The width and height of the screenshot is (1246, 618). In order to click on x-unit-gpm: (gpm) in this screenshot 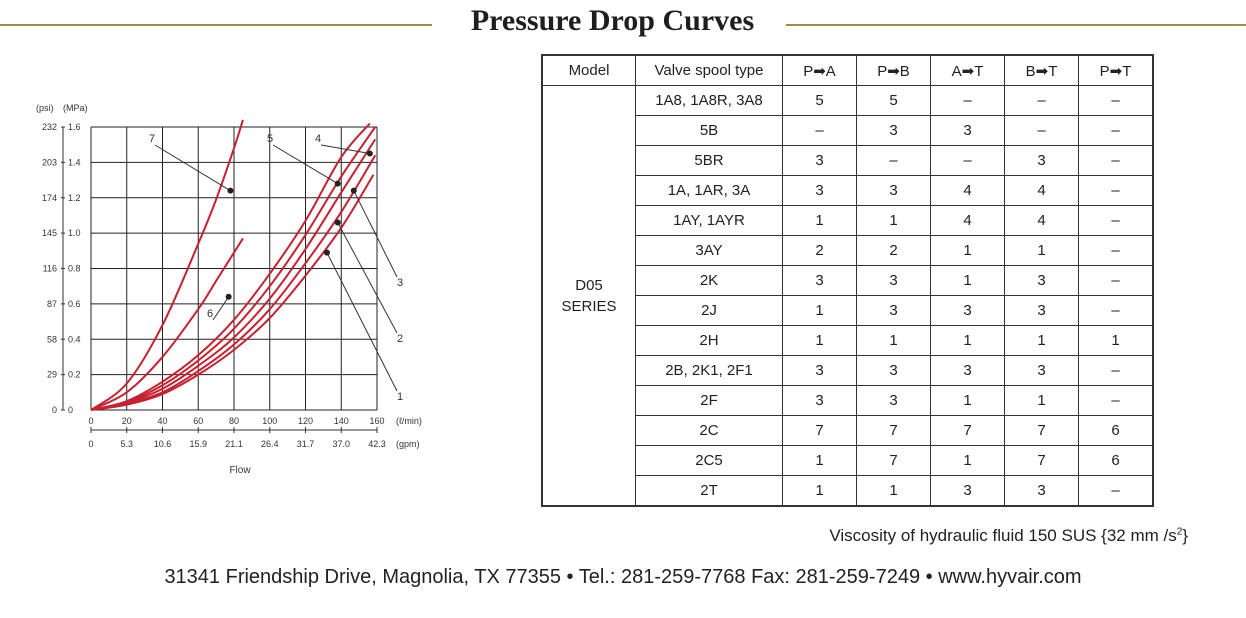, I will do `click(408, 444)`.